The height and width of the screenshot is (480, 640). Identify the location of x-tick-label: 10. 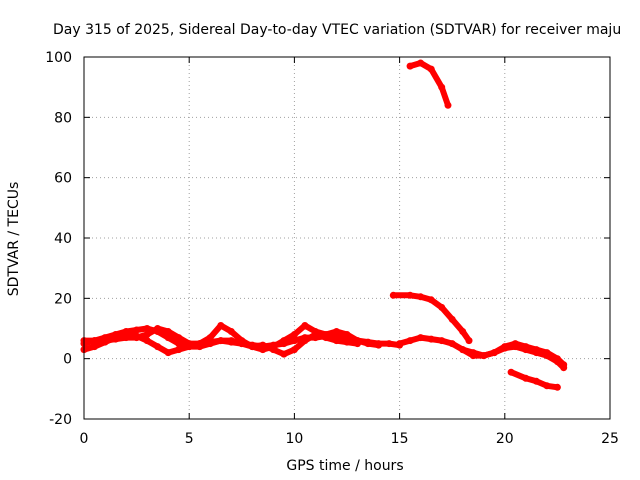
(294, 439).